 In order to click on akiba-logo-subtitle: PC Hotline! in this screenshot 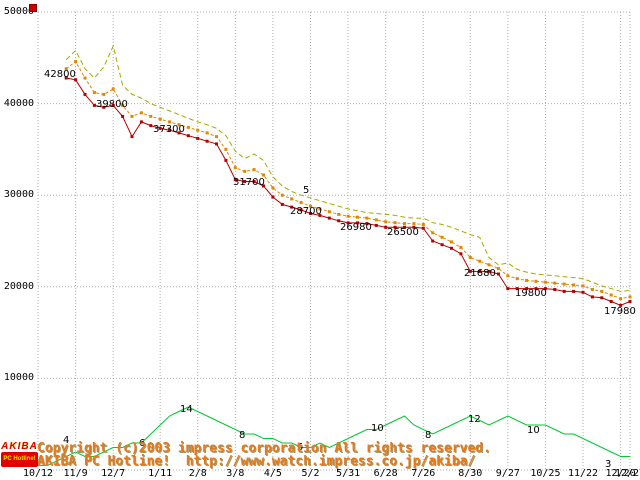, I will do `click(19, 459)`.